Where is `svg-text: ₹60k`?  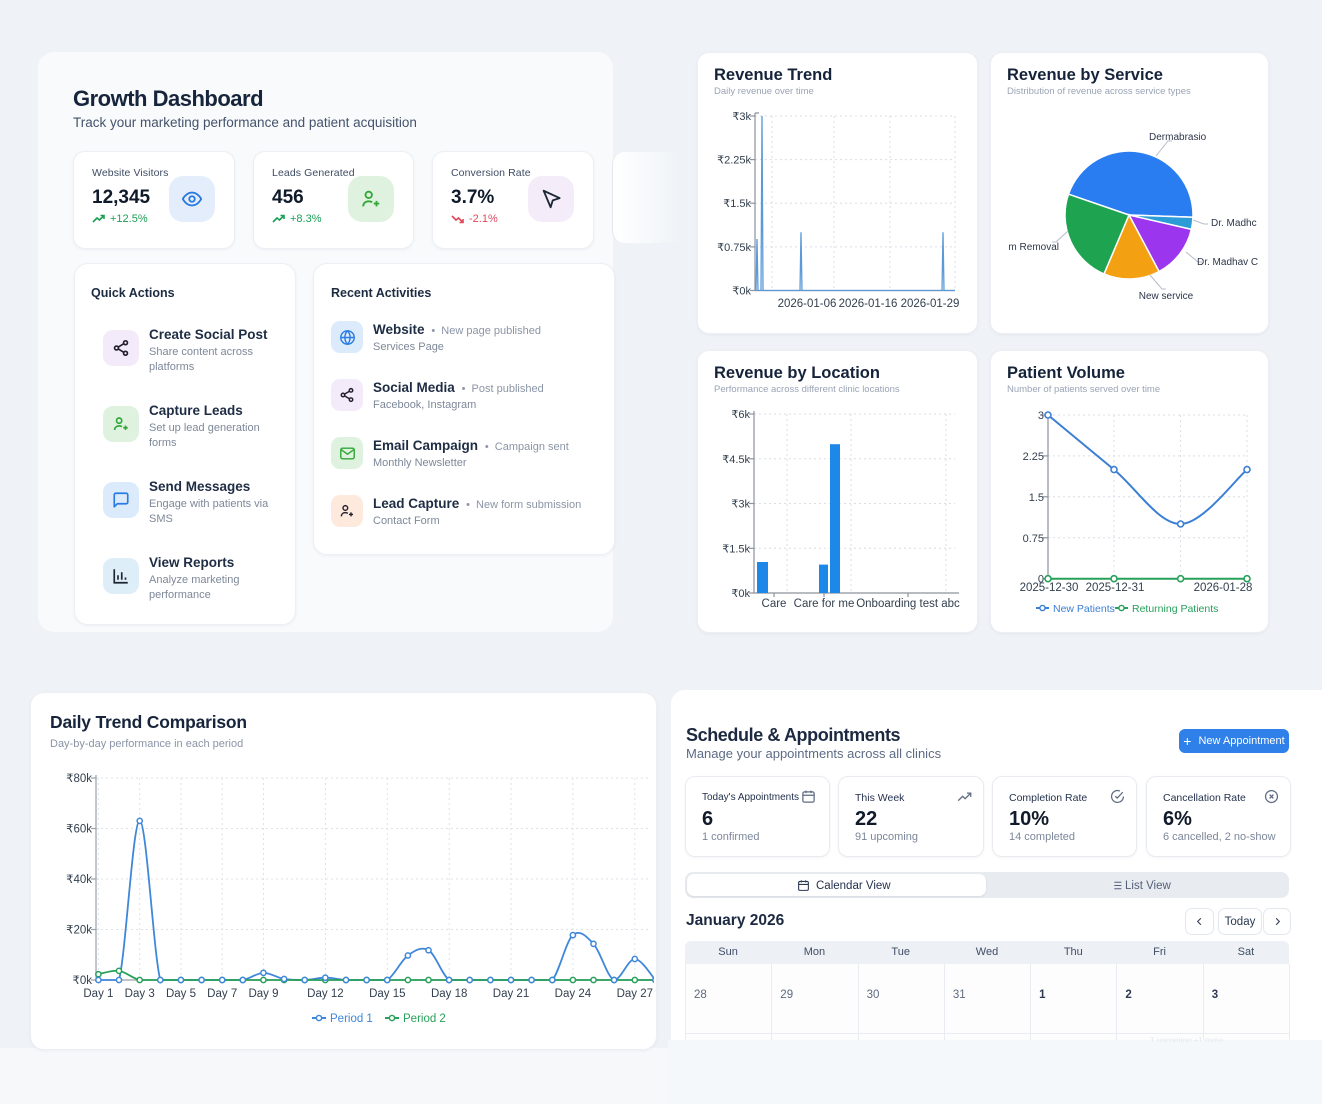 svg-text: ₹60k is located at coordinates (79, 830).